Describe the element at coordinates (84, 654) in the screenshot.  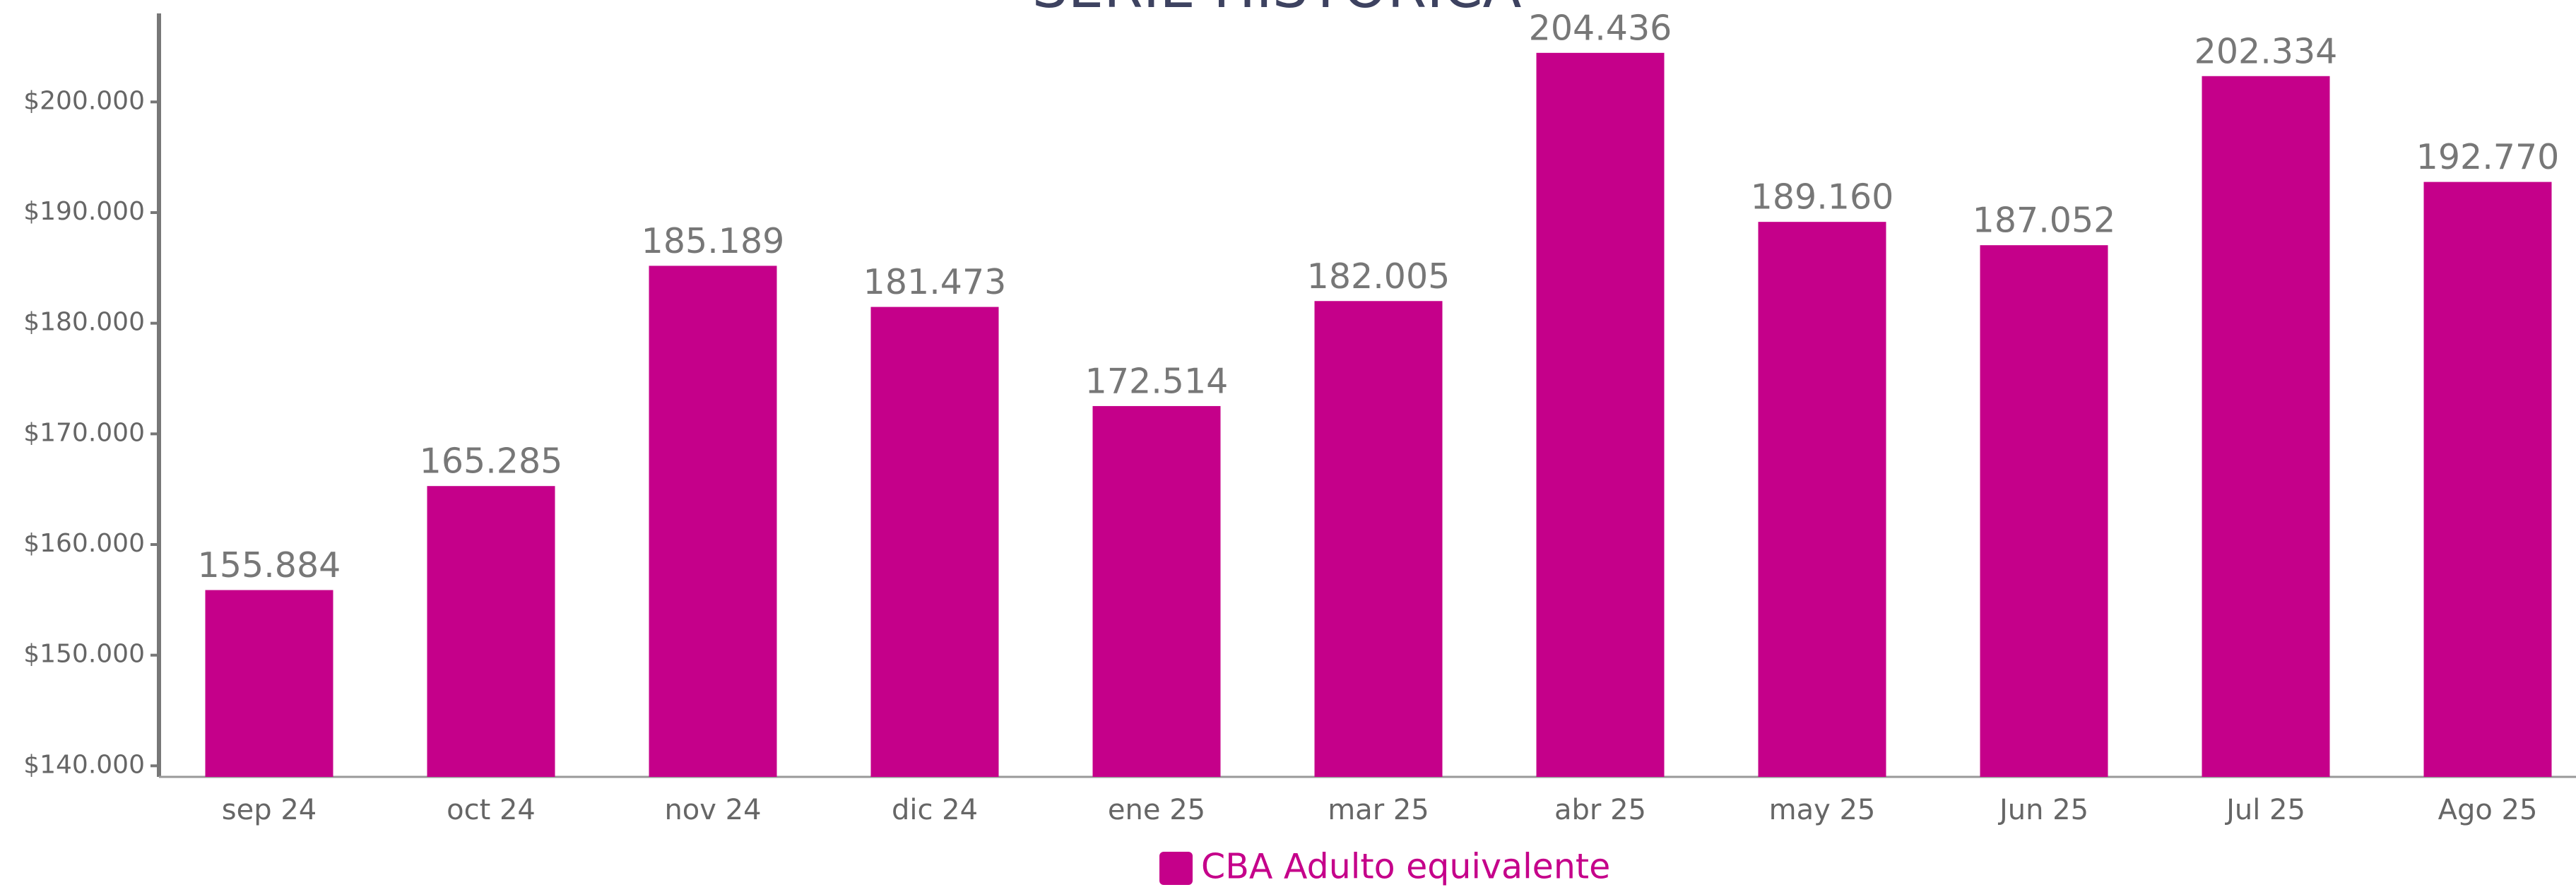
I see `y-tick-label: $150.000` at that location.